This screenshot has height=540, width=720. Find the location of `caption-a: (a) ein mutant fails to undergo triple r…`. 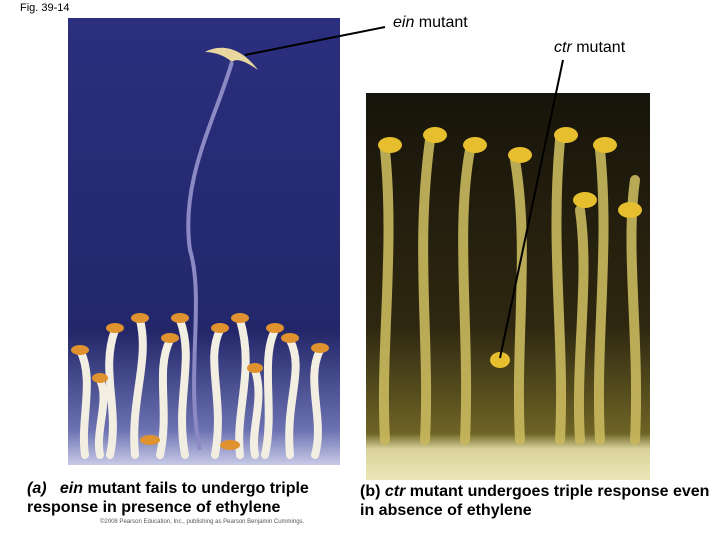

caption-a: (a) ein mutant fails to undergo triple r… is located at coordinates (172, 498).